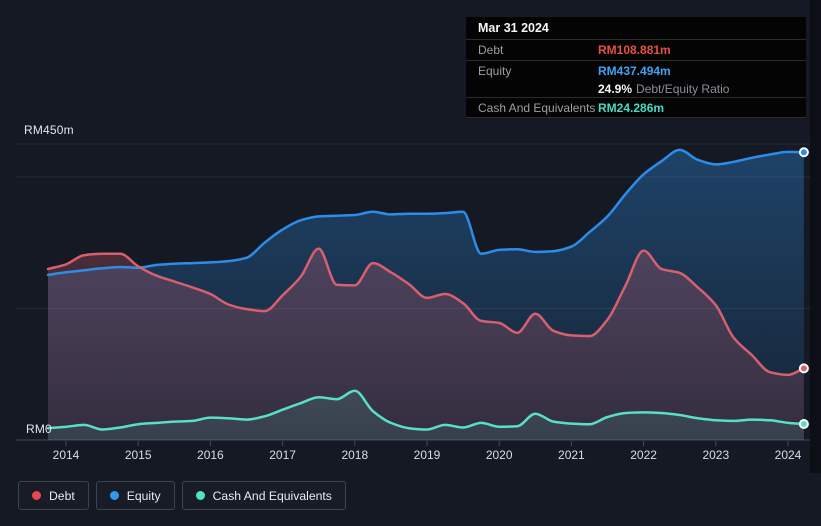 The image size is (821, 526). I want to click on legend-debt-label: Debt, so click(62, 495).